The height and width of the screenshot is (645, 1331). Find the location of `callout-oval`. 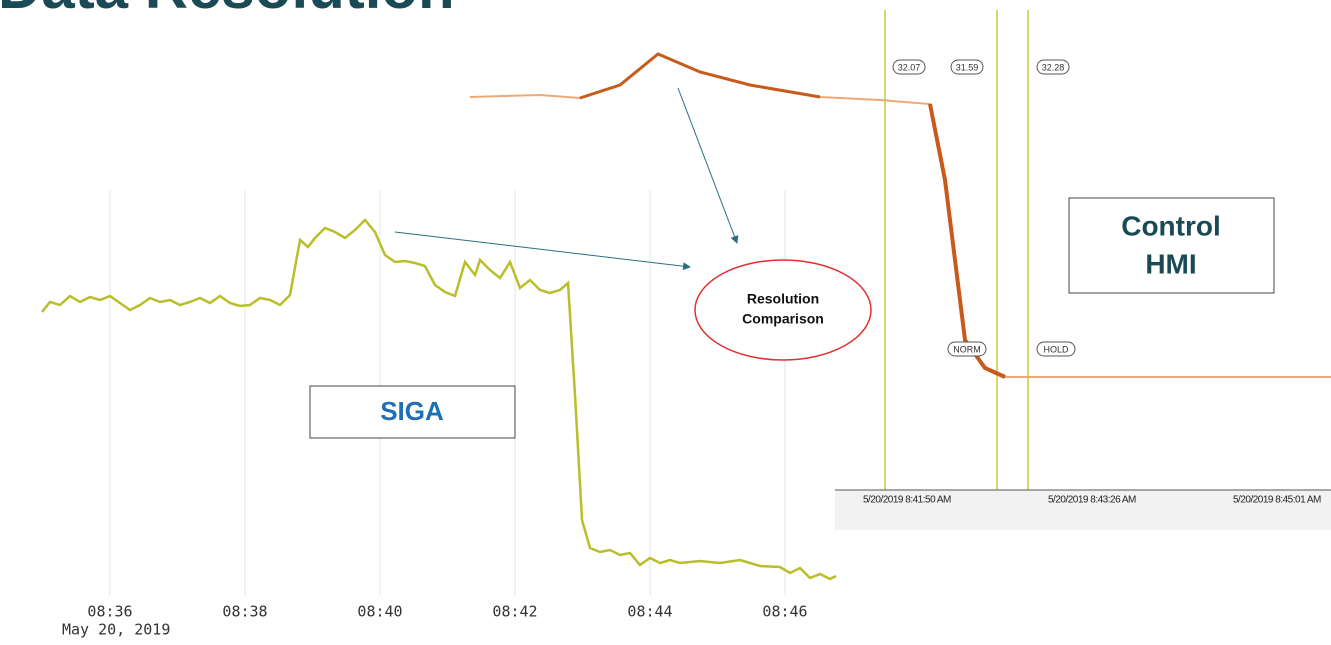

callout-oval is located at coordinates (783, 310).